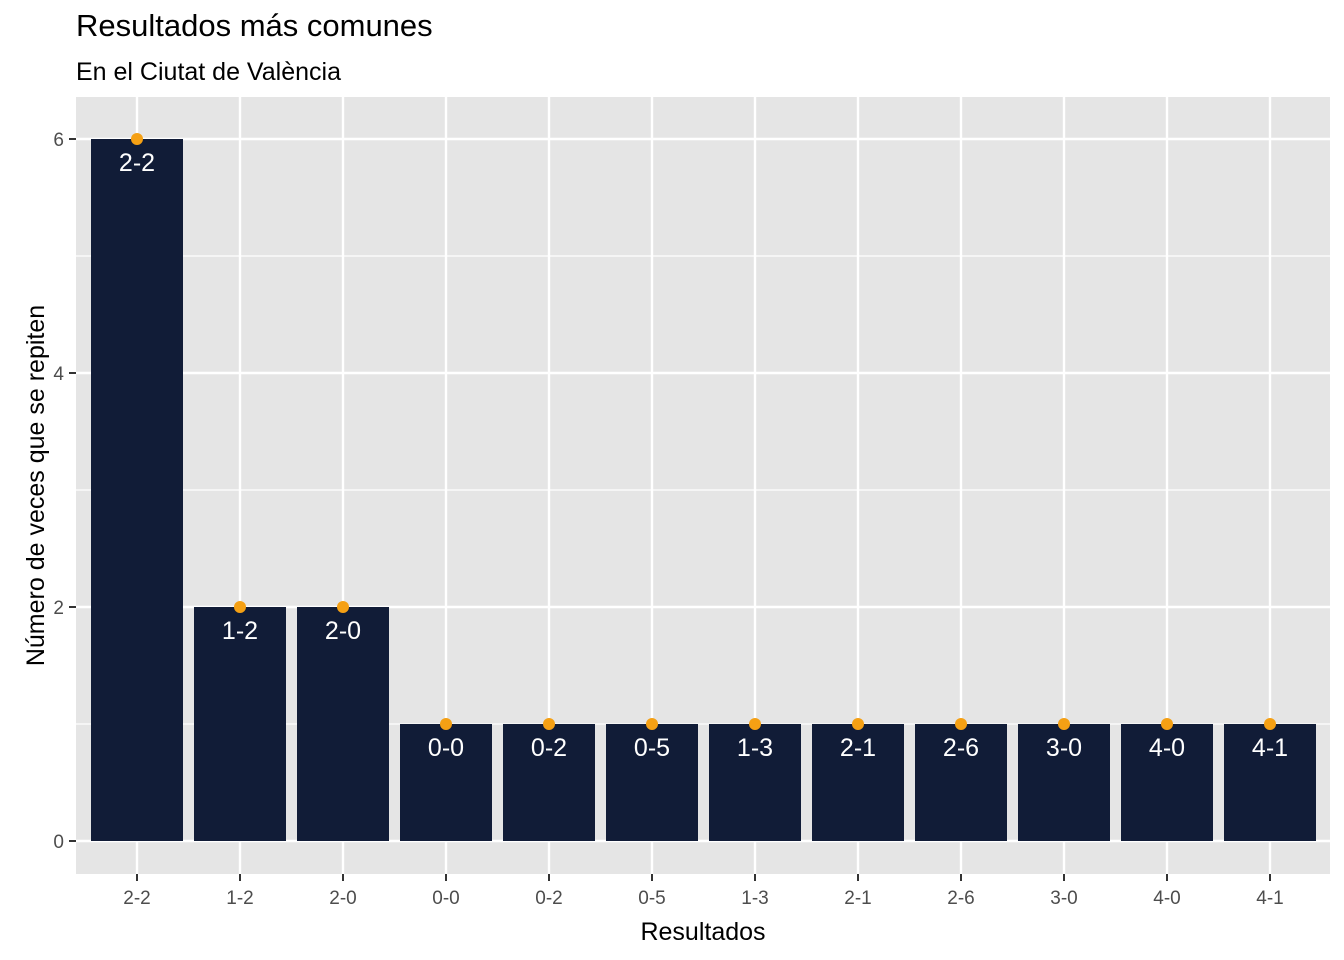  Describe the element at coordinates (1167, 748) in the screenshot. I see `bar-label: 4-0` at that location.